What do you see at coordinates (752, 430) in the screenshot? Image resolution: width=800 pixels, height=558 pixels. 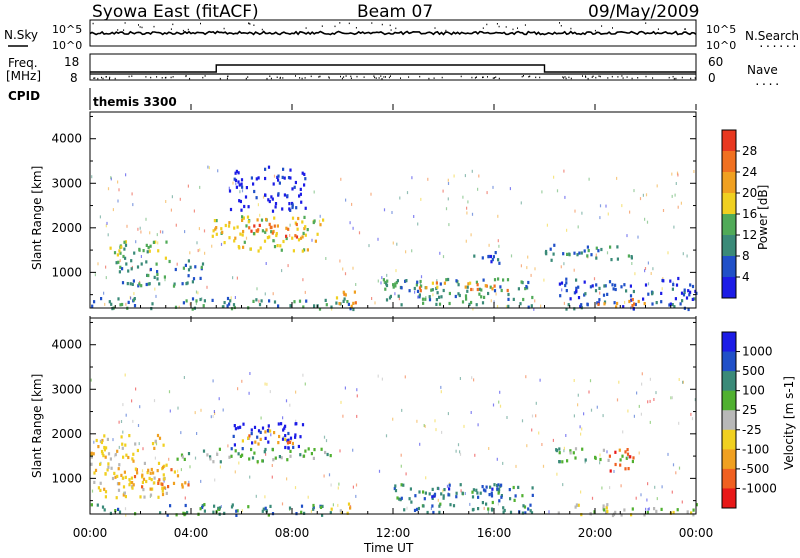 I see `colorbar-tick-label: -25` at bounding box center [752, 430].